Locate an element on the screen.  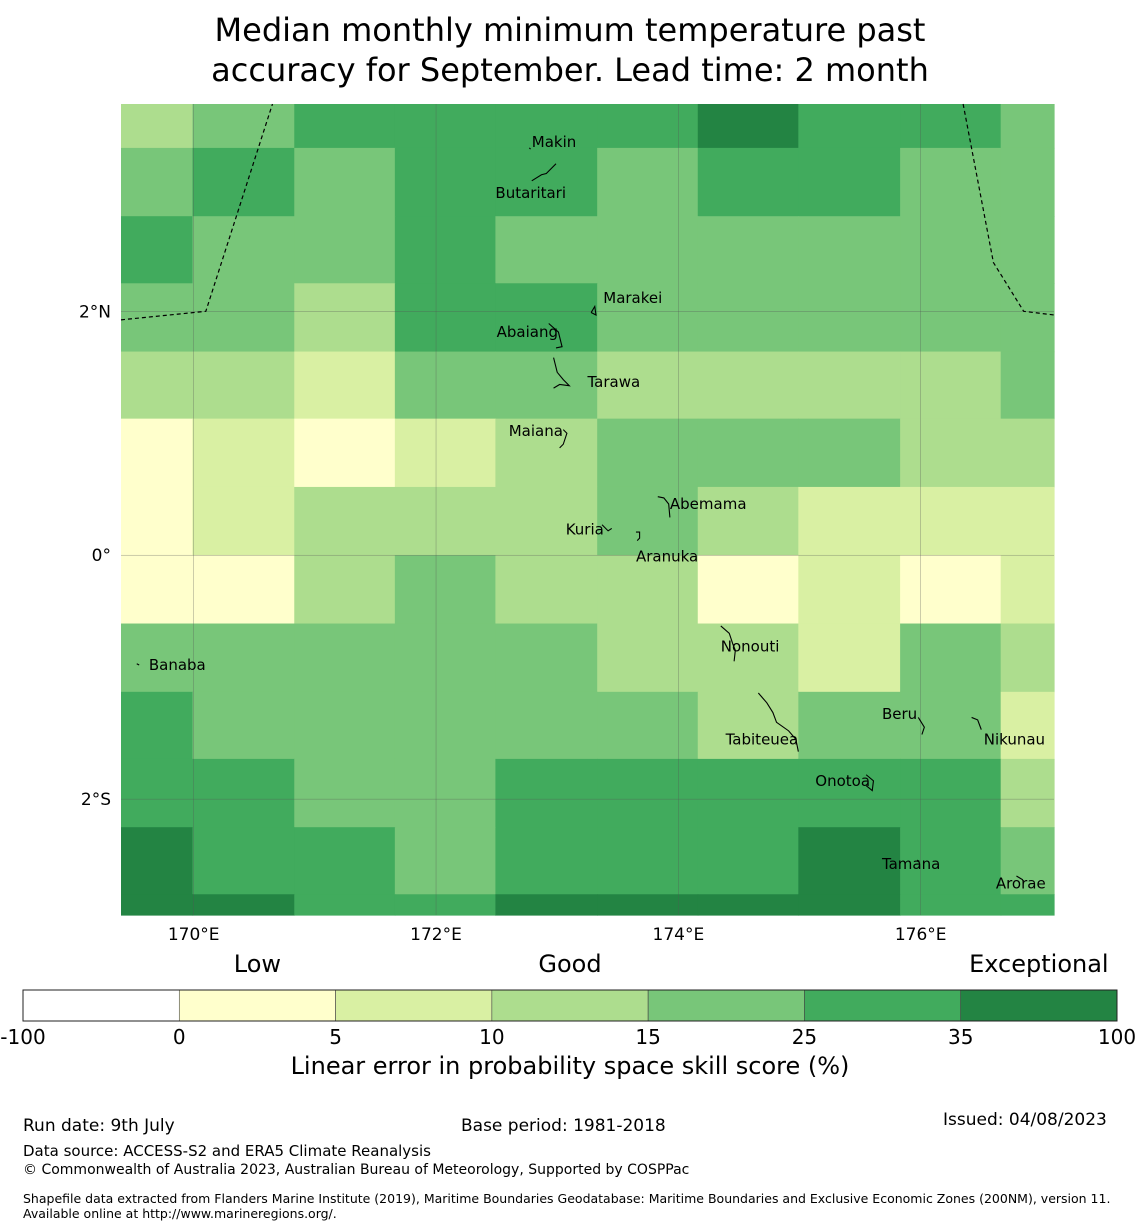
island-label: Abemama is located at coordinates (708, 504).